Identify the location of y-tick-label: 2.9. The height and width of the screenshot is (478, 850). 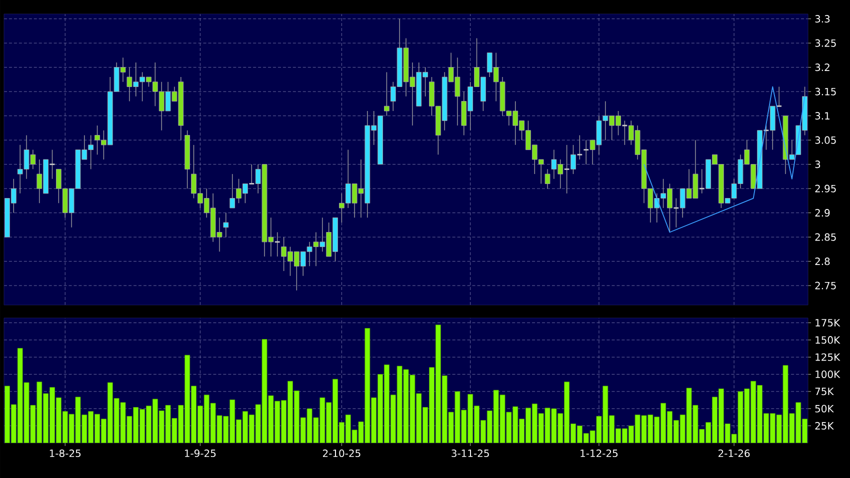
(822, 213).